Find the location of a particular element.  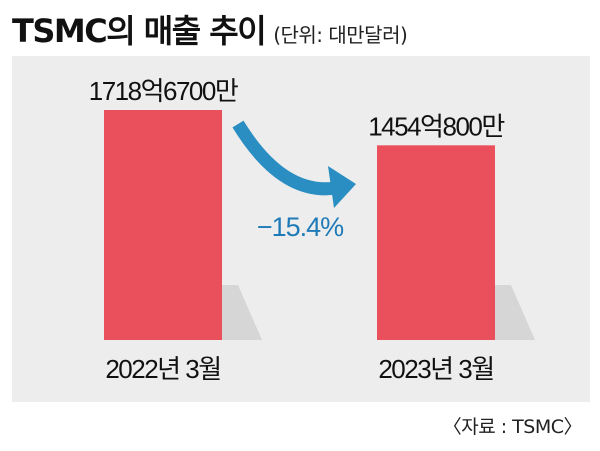

trend-arrow is located at coordinates (284, 158).